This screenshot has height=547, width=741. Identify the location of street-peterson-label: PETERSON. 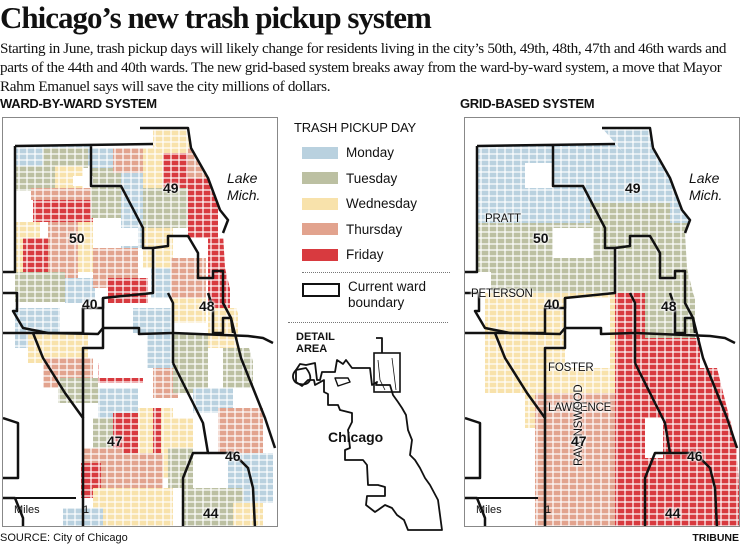
(502, 294).